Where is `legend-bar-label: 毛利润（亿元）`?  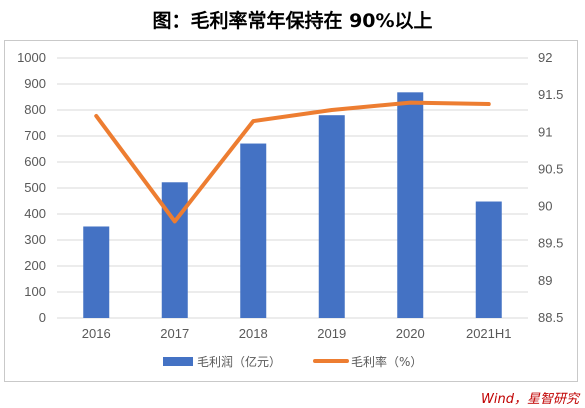
legend-bar-label: 毛利润（亿元） is located at coordinates (239, 361).